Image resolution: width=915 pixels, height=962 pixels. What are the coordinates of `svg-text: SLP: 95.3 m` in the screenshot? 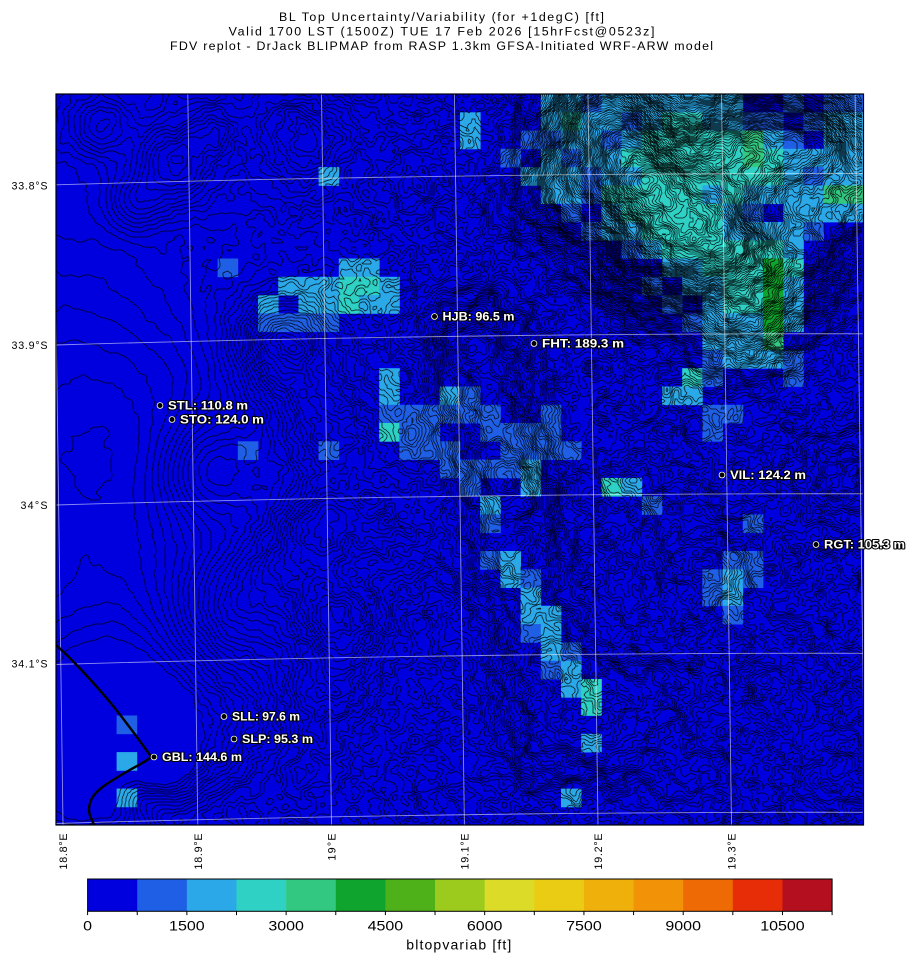 It's located at (277, 740).